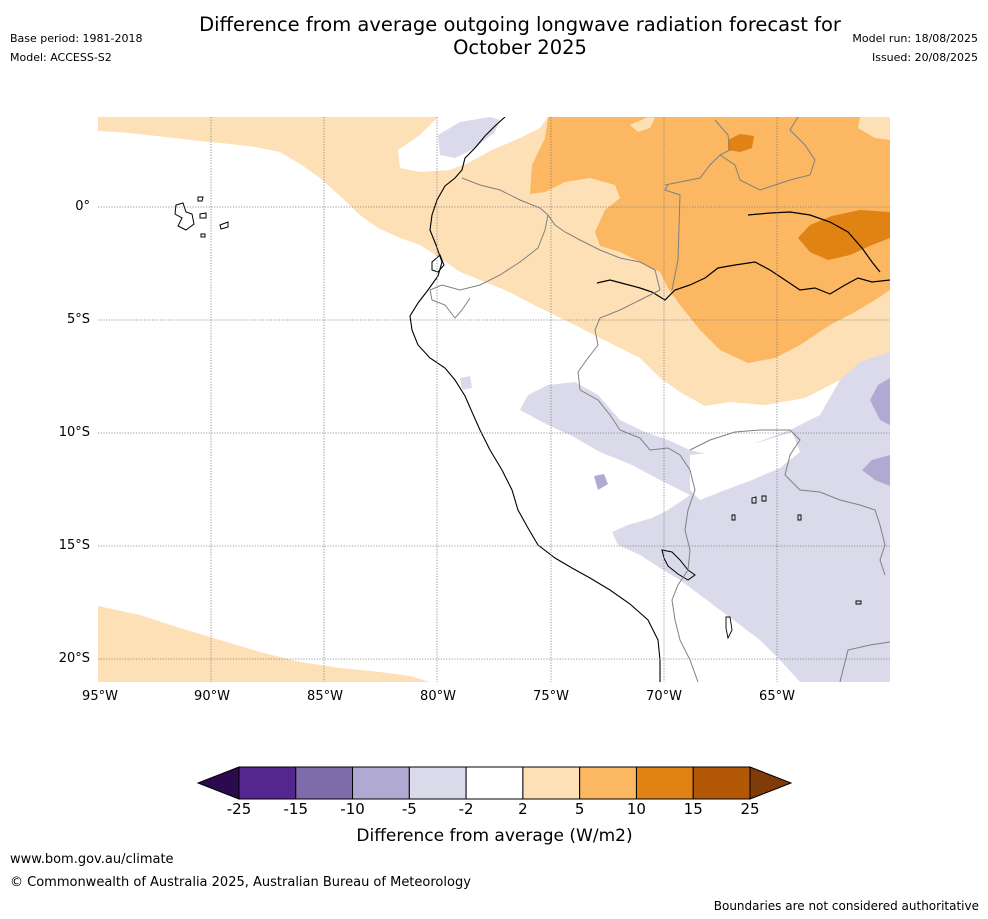 This screenshot has height=919, width=988. Describe the element at coordinates (750, 809) in the screenshot. I see `colorbar-tick-label: 25` at that location.